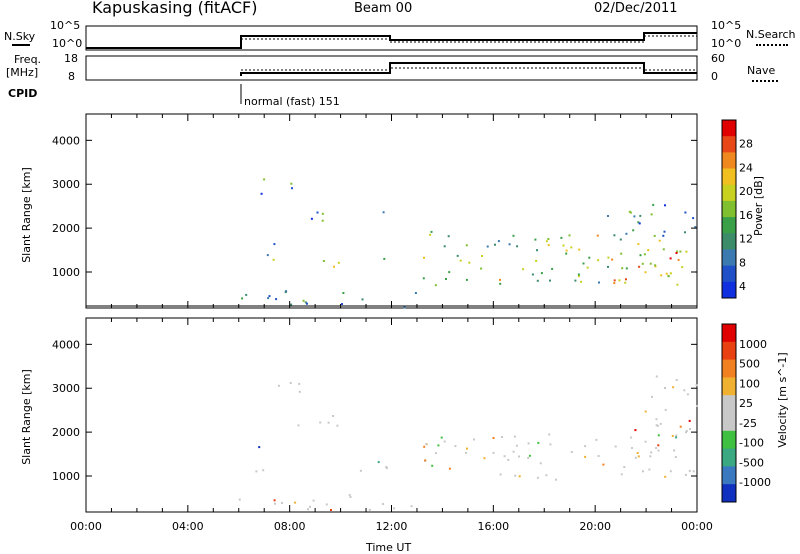  I want to click on nave-trace, so click(469, 69).